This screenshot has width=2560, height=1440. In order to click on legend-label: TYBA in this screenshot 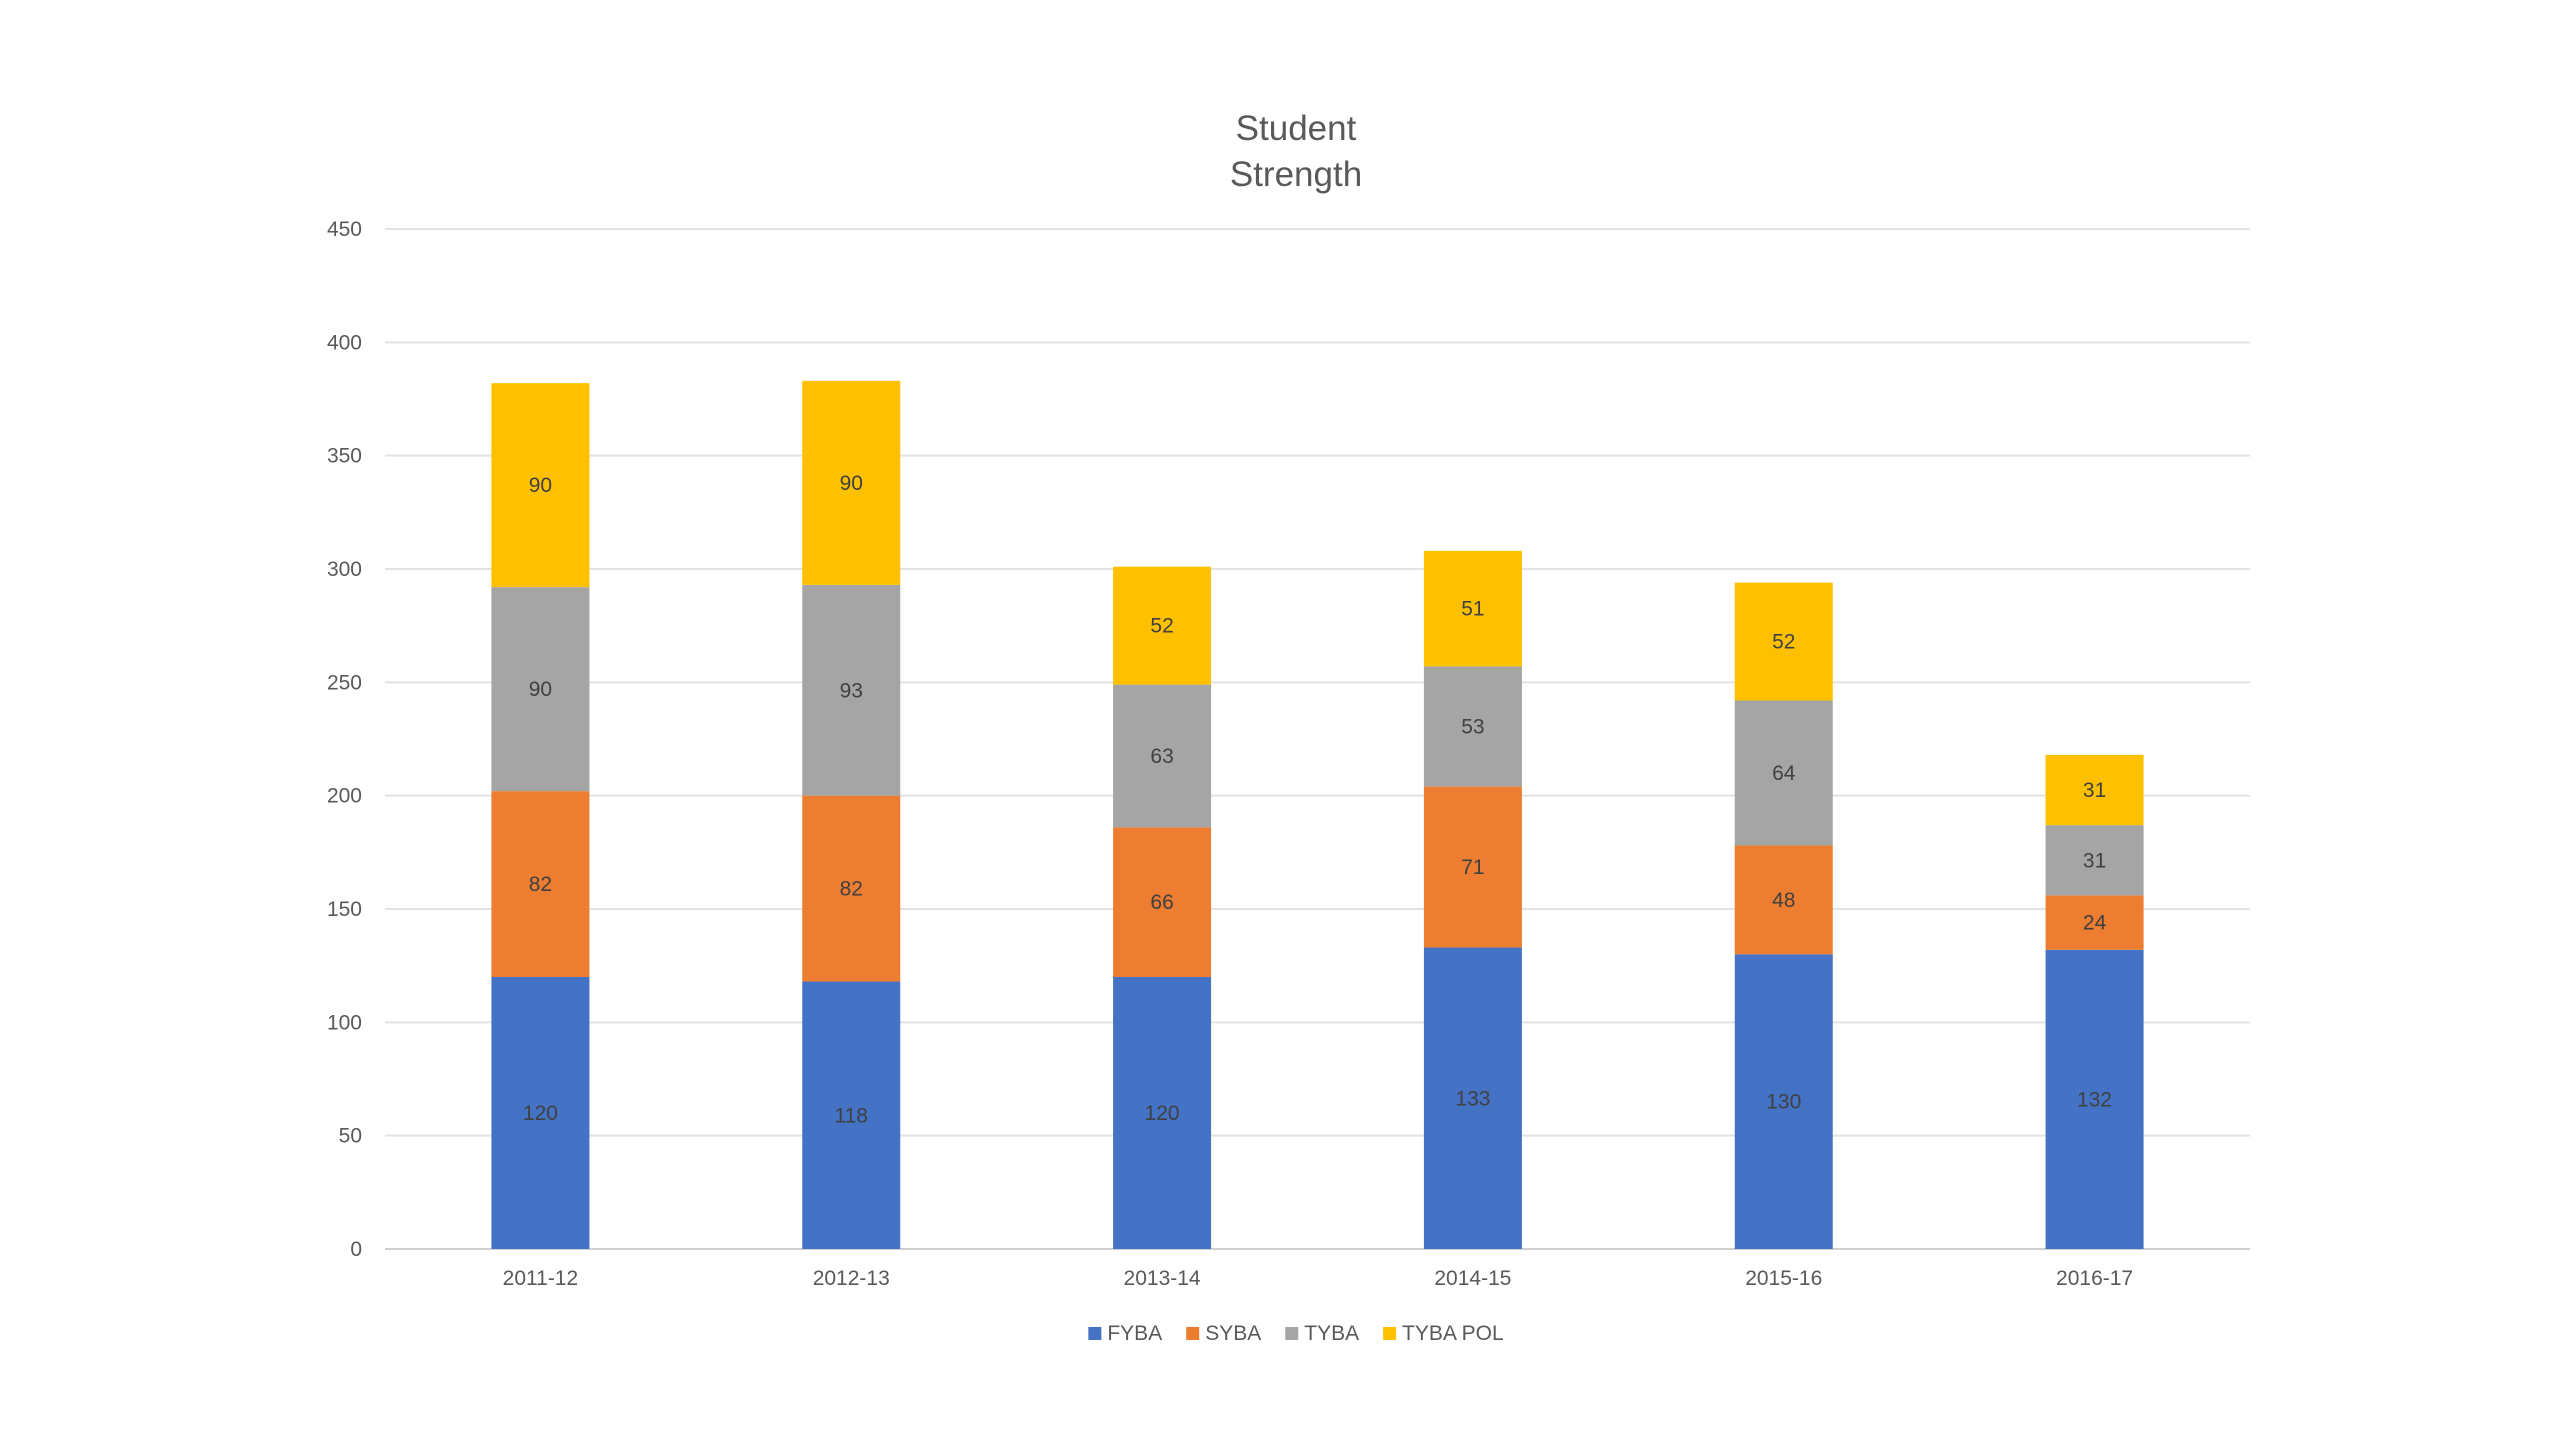, I will do `click(1331, 1333)`.